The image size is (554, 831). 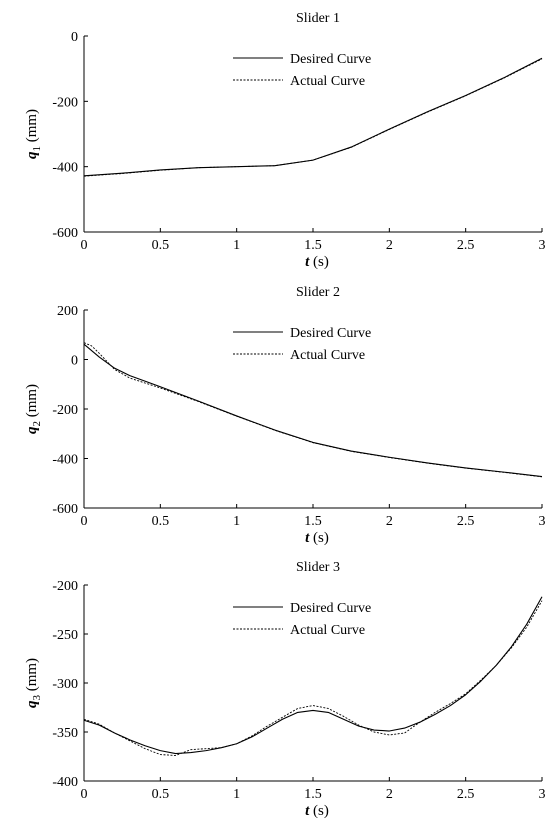 What do you see at coordinates (65, 684) in the screenshot?
I see `y-tick-label: -300` at bounding box center [65, 684].